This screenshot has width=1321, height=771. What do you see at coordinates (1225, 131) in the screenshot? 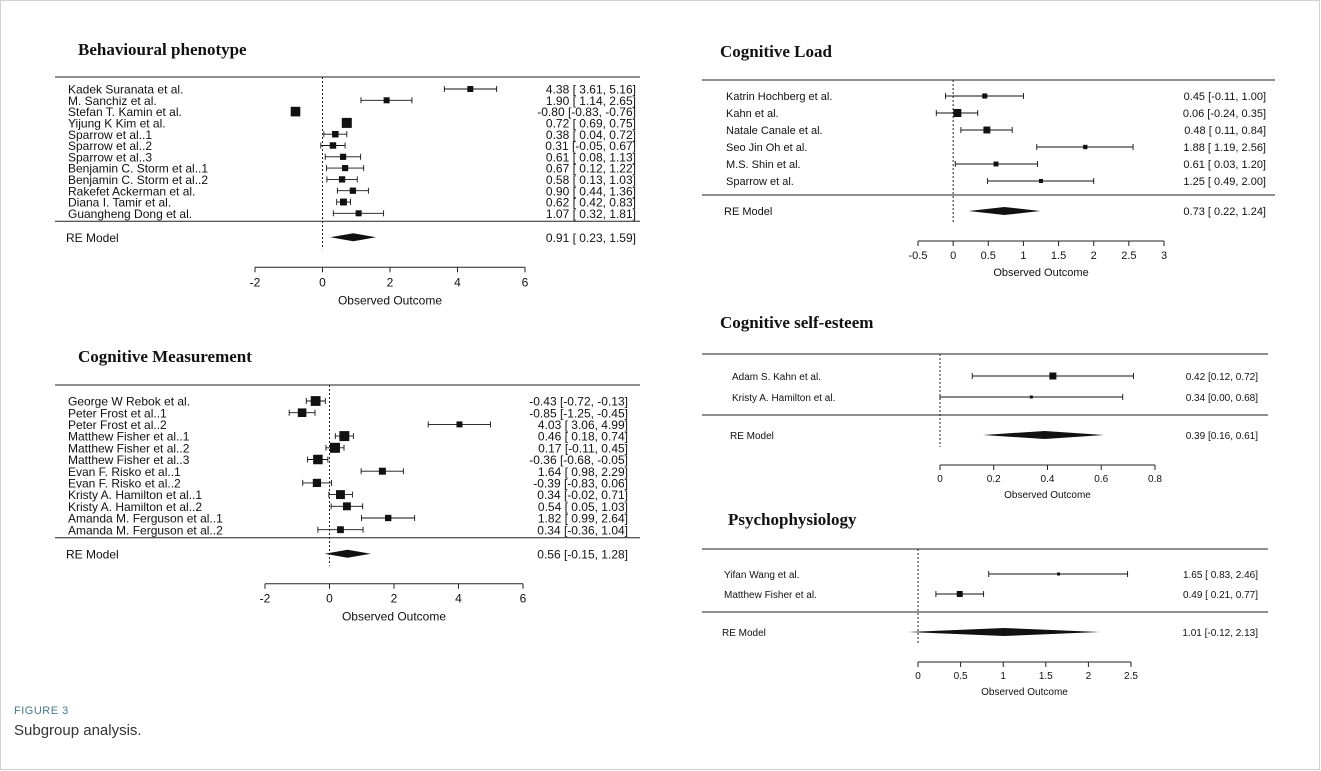
I see `study-ci: 0.48 [ 0.11, 0.84]` at bounding box center [1225, 131].